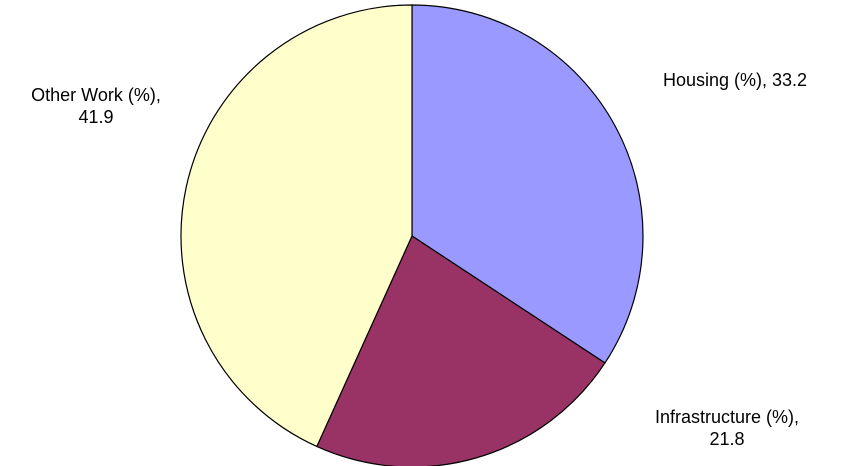 This screenshot has width=862, height=466. What do you see at coordinates (96, 95) in the screenshot?
I see `slice-label-line: Other Work (%),` at bounding box center [96, 95].